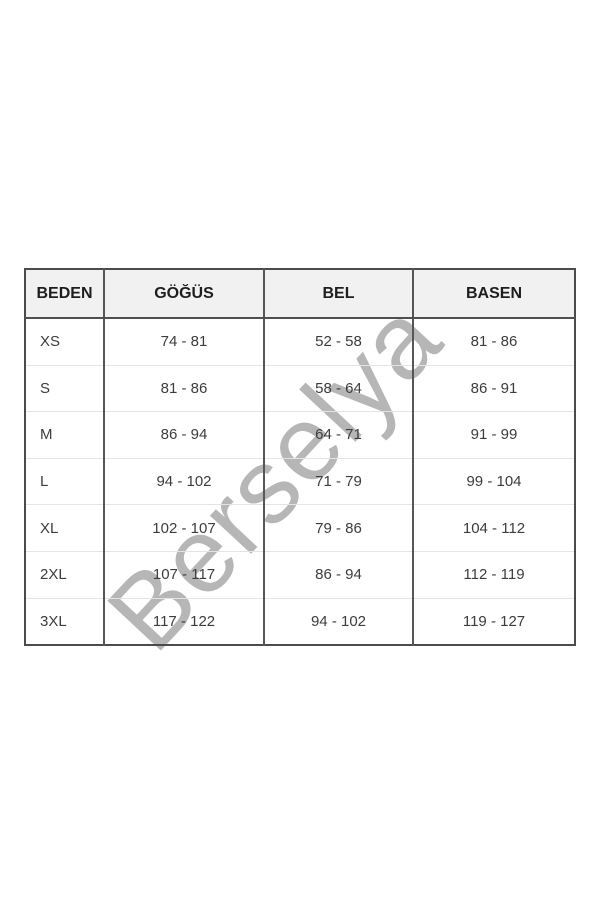 The width and height of the screenshot is (600, 900). I want to click on table-row: 2XL 107 - 117 86 - 94 112 - 119, so click(300, 574).